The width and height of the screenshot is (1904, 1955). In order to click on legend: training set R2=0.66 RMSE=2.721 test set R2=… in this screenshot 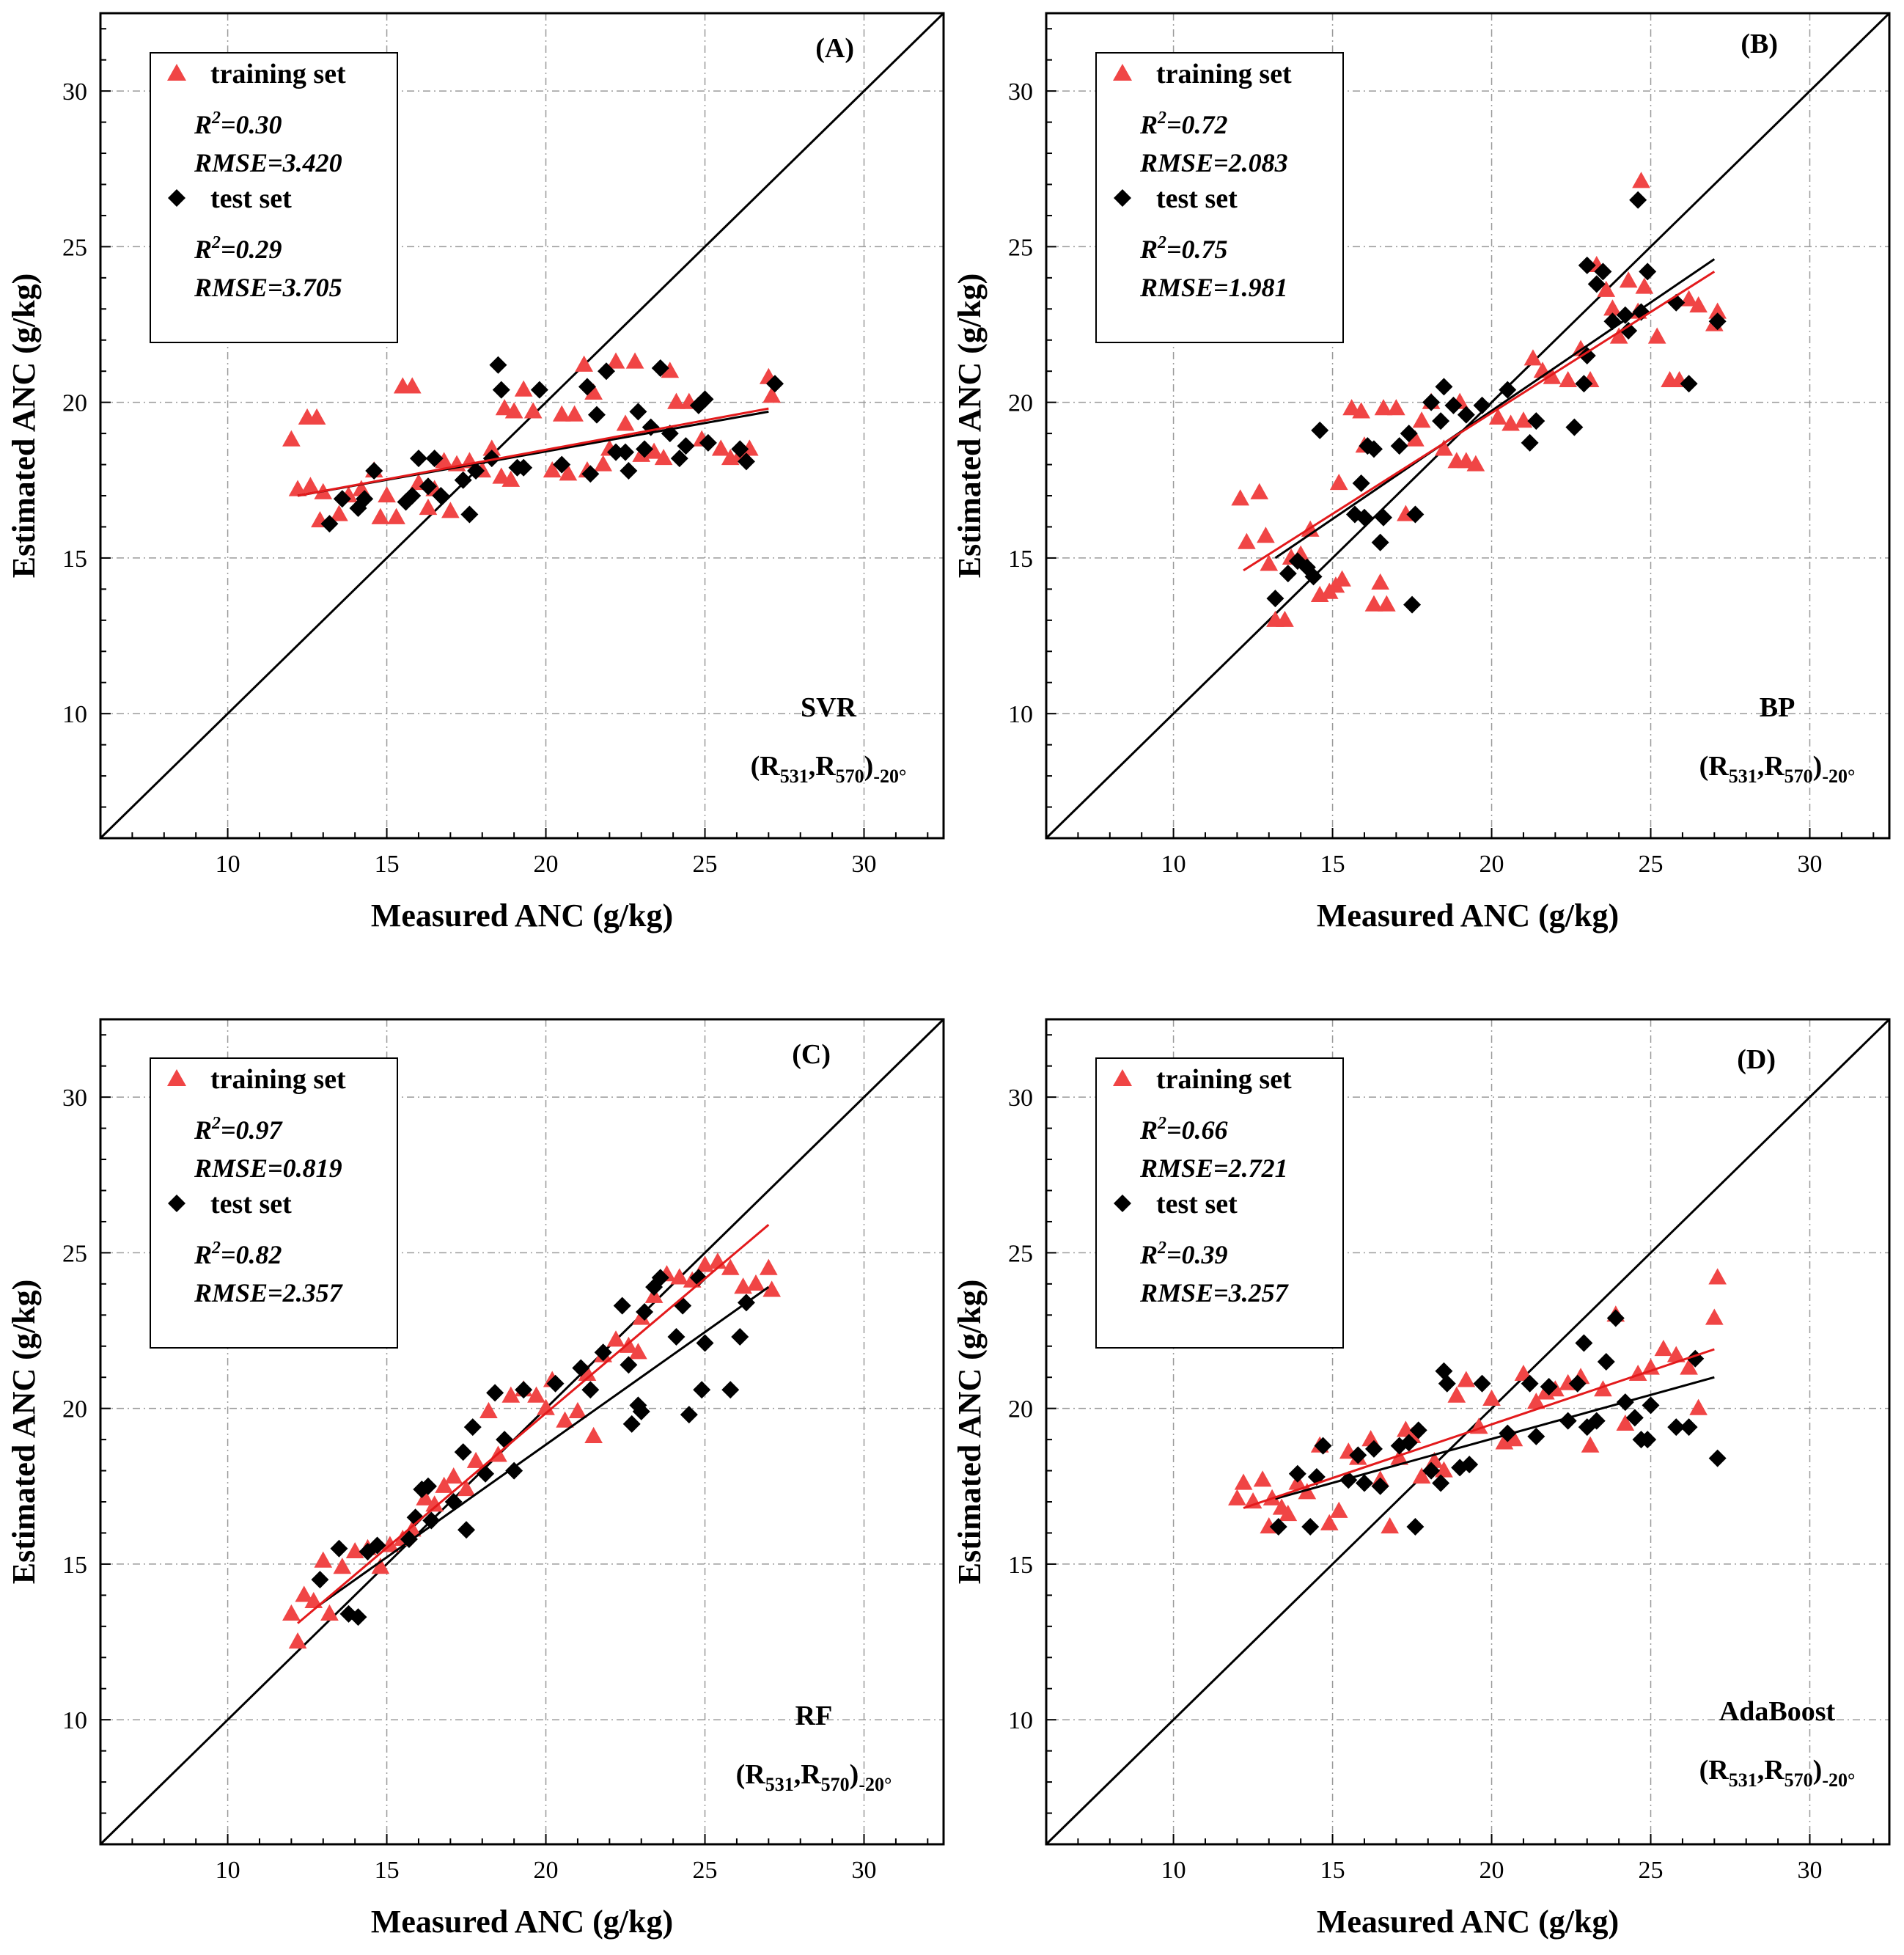, I will do `click(1219, 1203)`.